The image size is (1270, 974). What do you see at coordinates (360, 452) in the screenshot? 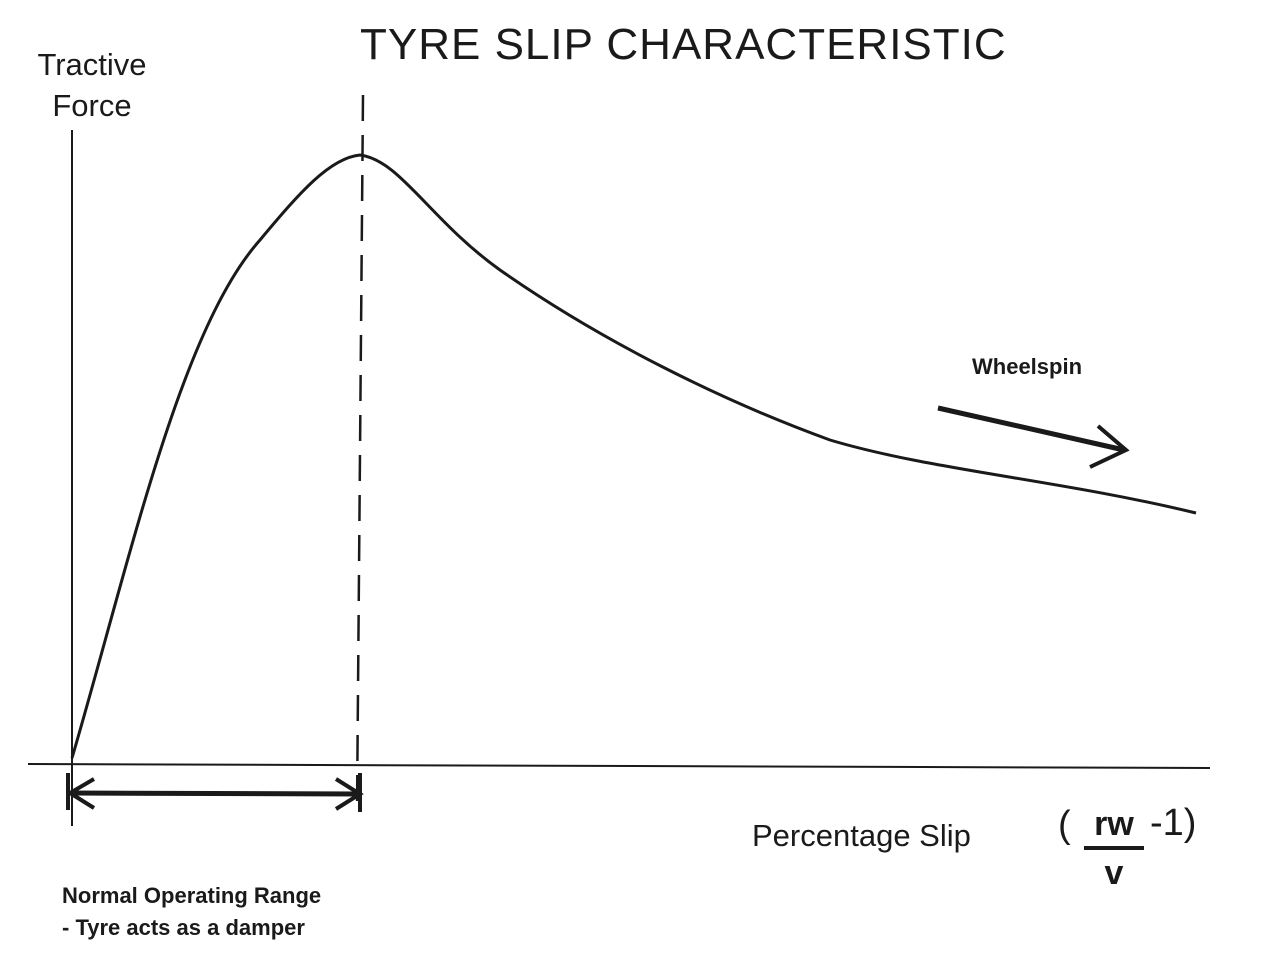
I see `peak-dashed-line` at bounding box center [360, 452].